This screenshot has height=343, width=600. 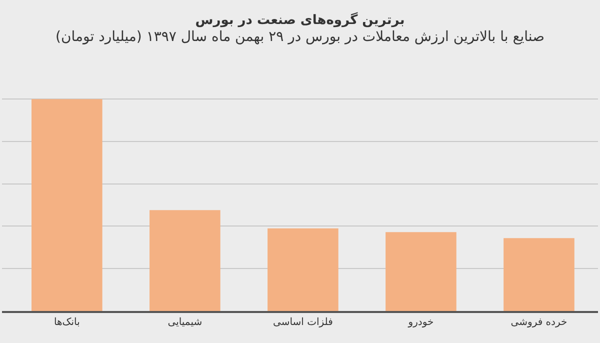 What do you see at coordinates (300, 36) in the screenshot?
I see `chart-subtitle: صنایع با بالاترین ارزش معاملات در بورس در ۲۹ بهمن ماه سال ۱۳۹۷ (میلیارد تومان)` at bounding box center [300, 36].